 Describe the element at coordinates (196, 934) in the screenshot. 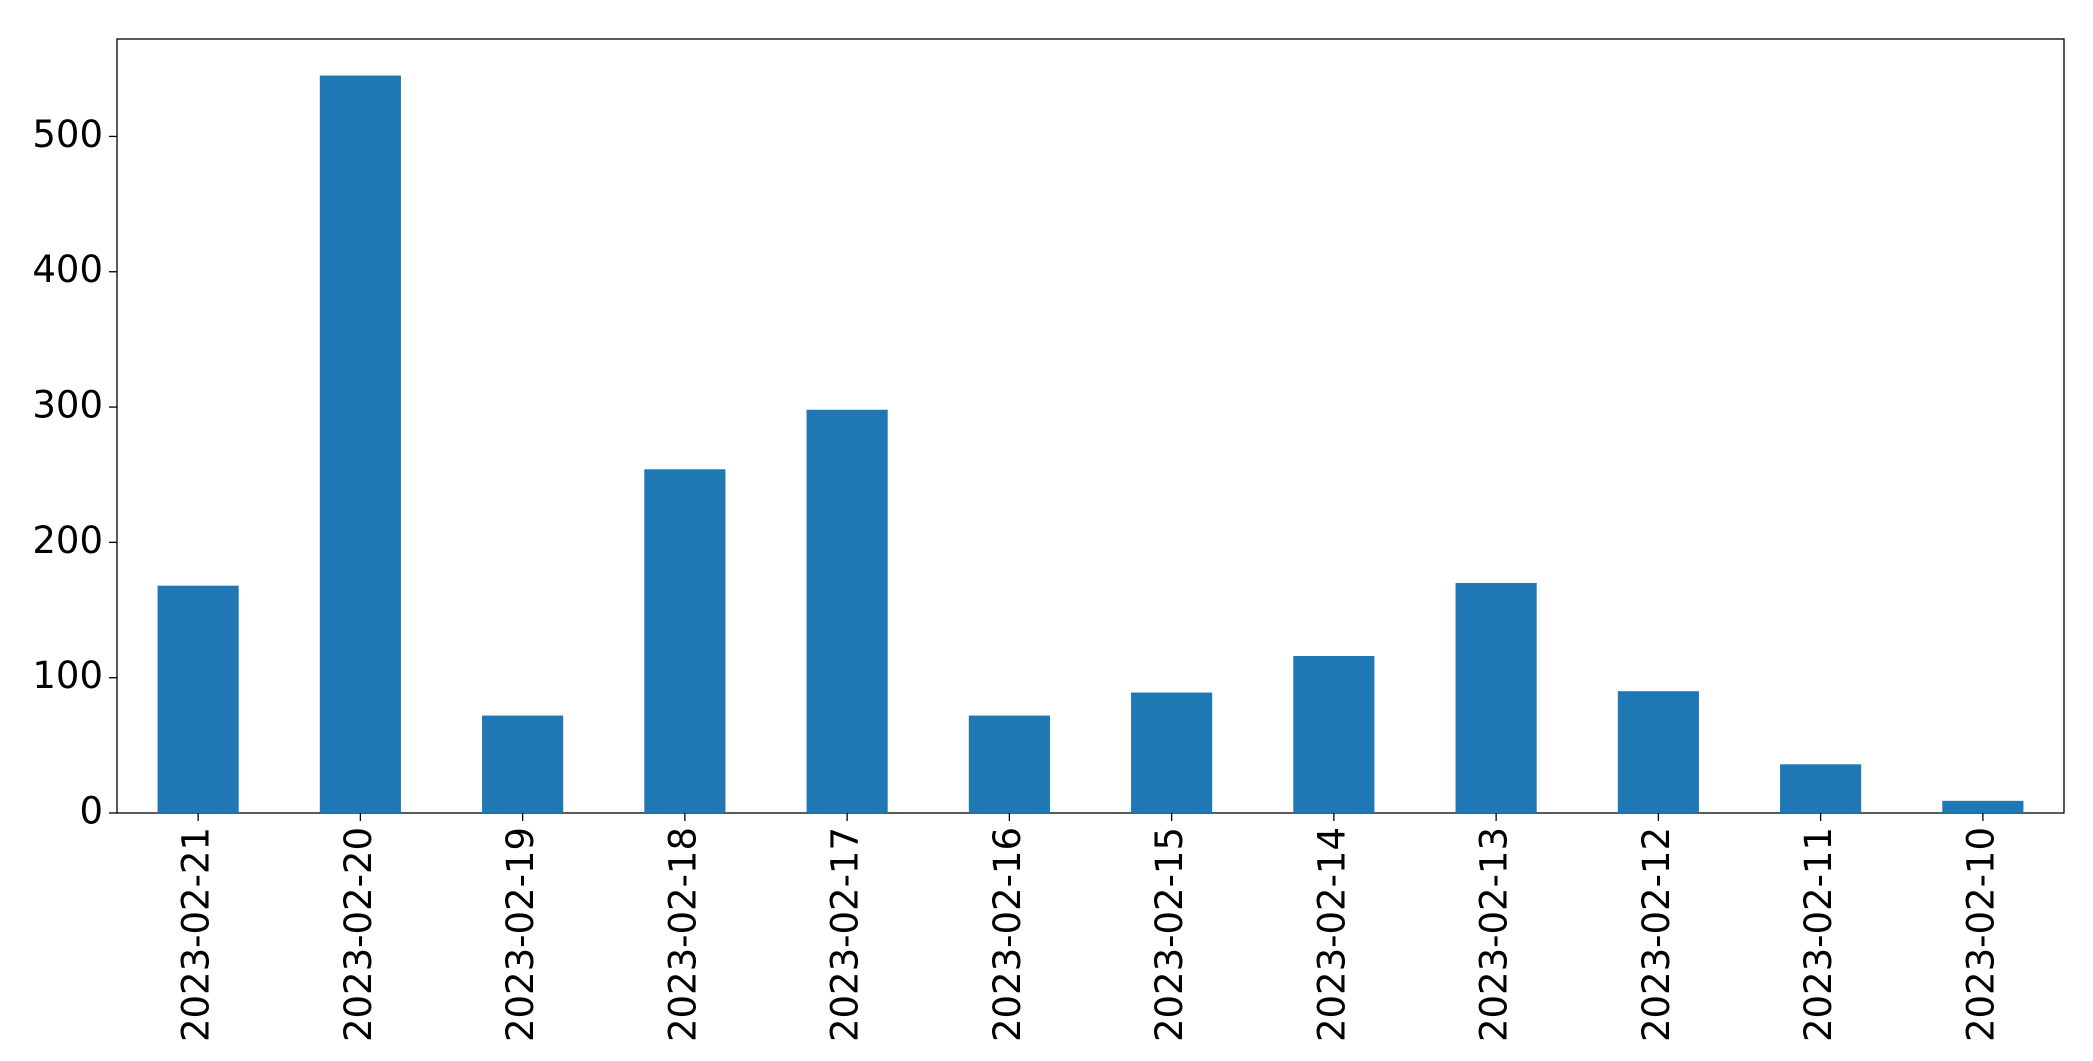

I see `x-tick-label: 2023-02-21` at that location.